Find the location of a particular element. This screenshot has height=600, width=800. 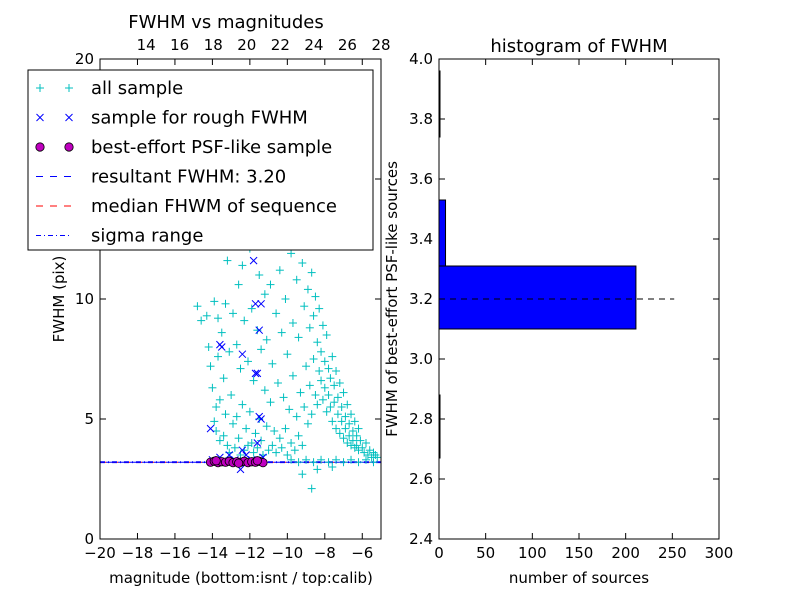

histogram-y-tick-label: 3.6 is located at coordinates (421, 179).